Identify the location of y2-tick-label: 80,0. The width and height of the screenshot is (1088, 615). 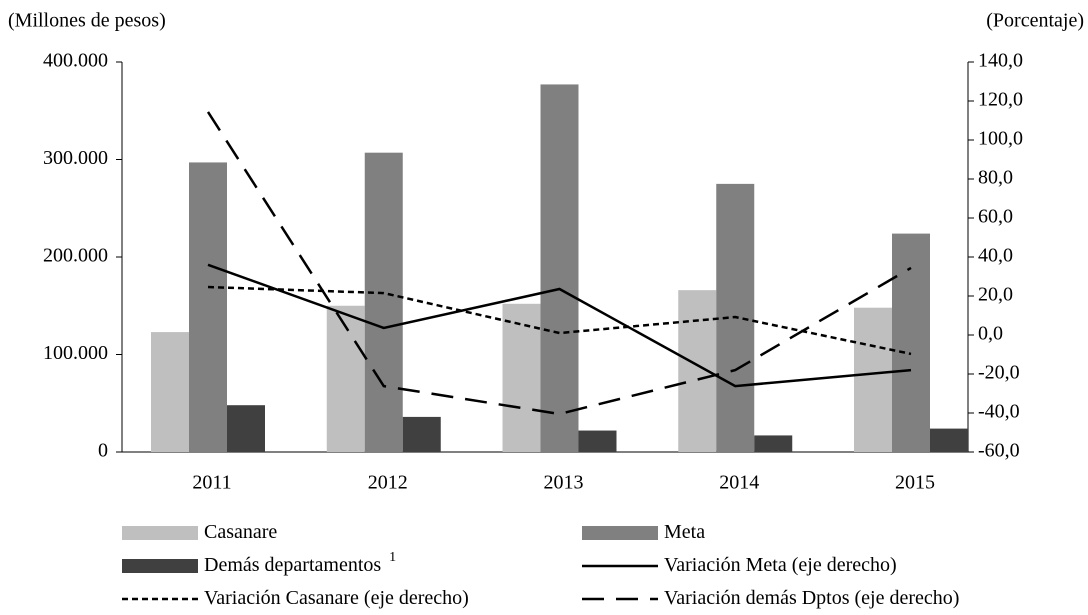
(995, 178).